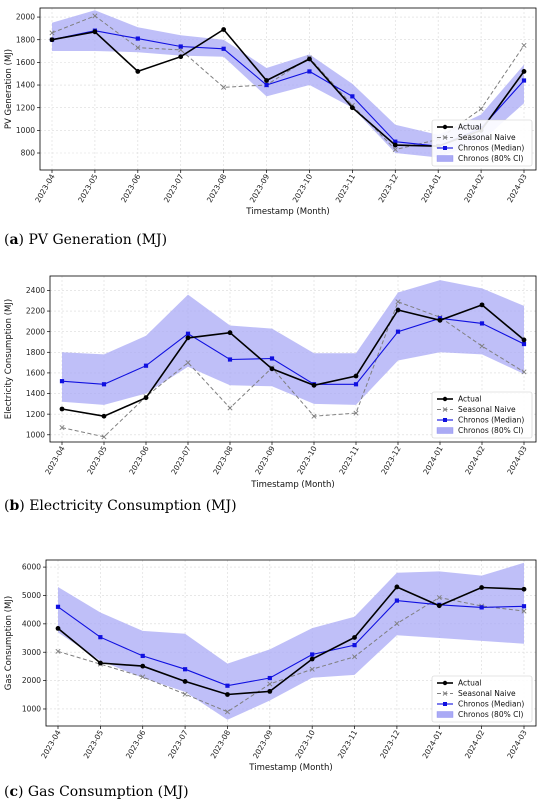 The image size is (550, 808). I want to click on series-line-seasonal-naive, so click(293, 369).